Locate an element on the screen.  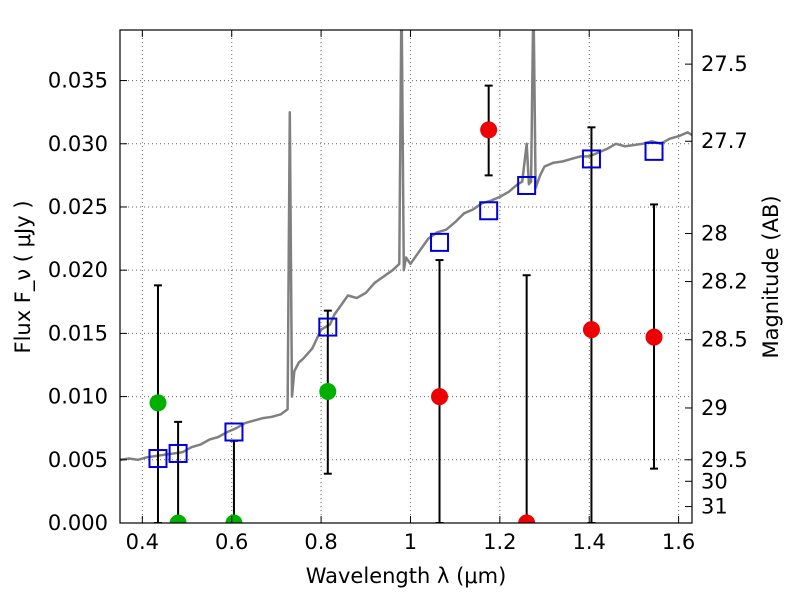
y-right-tick-label: 27.7 is located at coordinates (724, 141).